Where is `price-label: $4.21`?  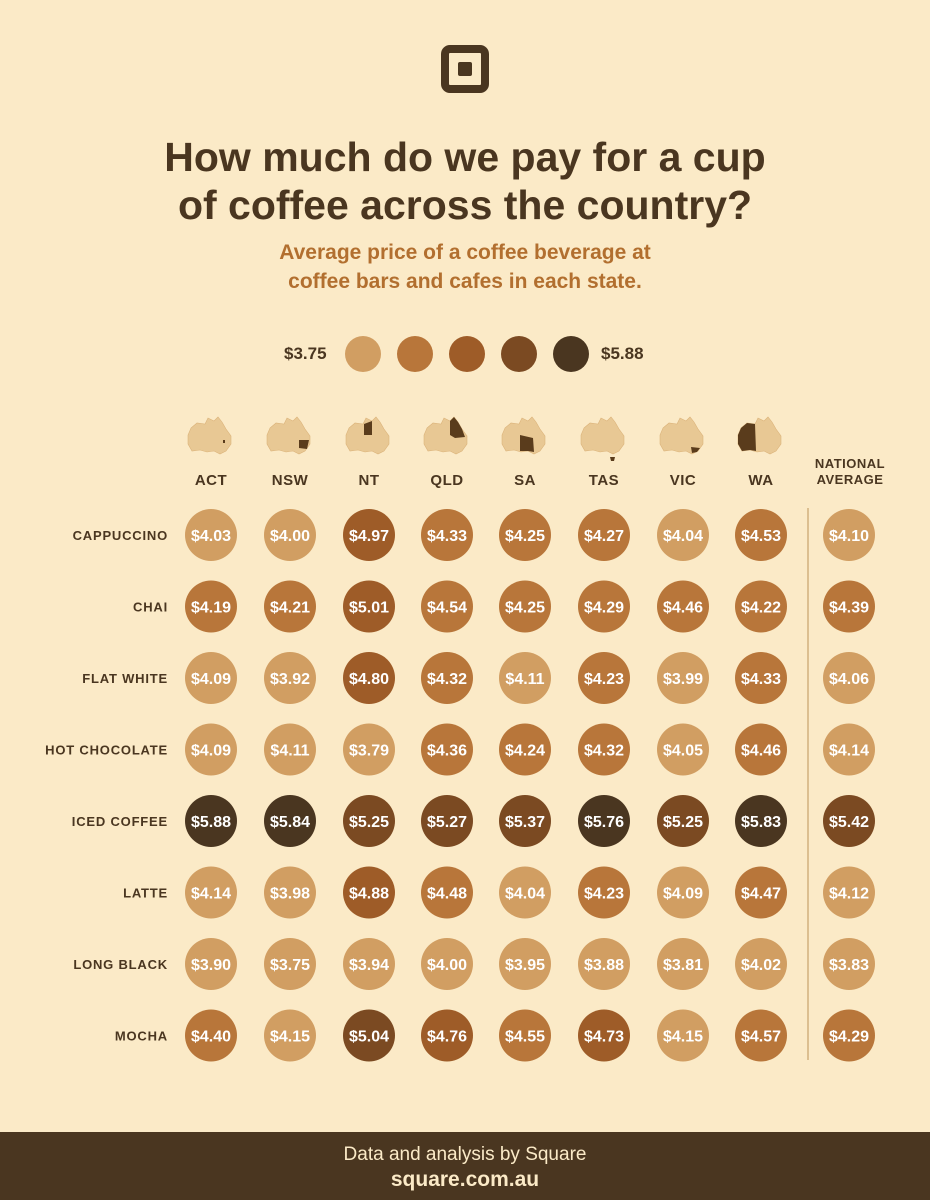
price-label: $4.21 is located at coordinates (290, 608).